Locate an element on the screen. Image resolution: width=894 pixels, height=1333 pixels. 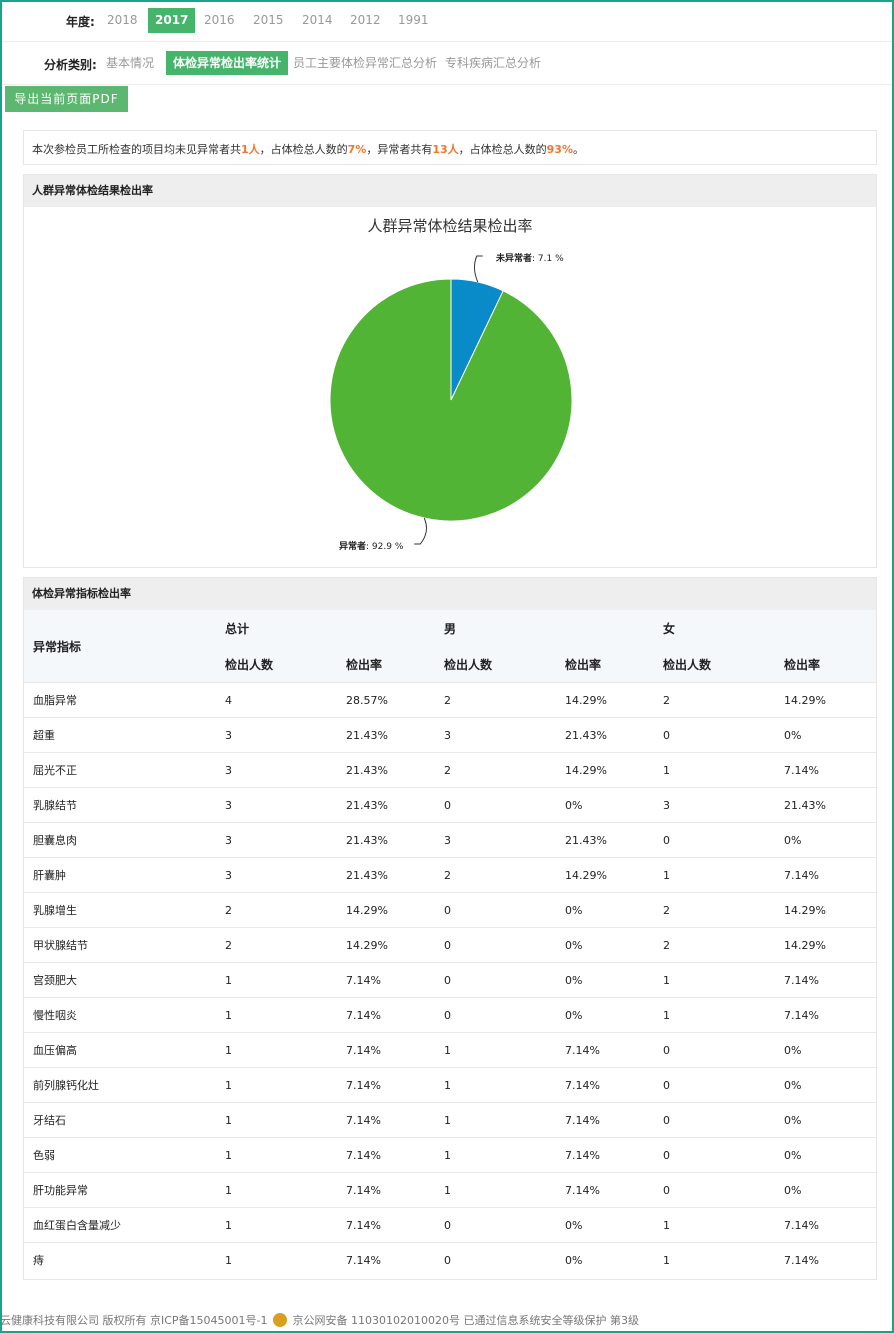
table-row: 前列腺钙化灶 1 7.14% 1 7.14% 0 0% is located at coordinates (450, 1085).